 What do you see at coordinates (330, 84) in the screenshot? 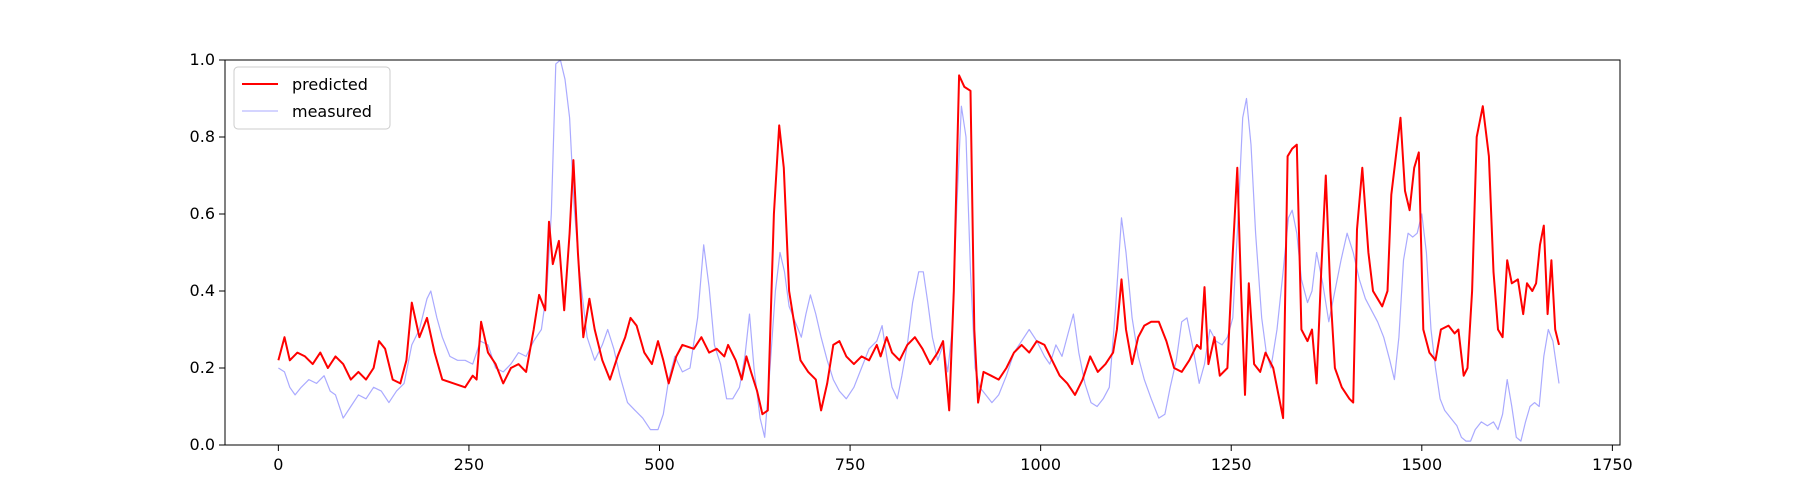
I see `legend-label-predicted: predicted` at bounding box center [330, 84].